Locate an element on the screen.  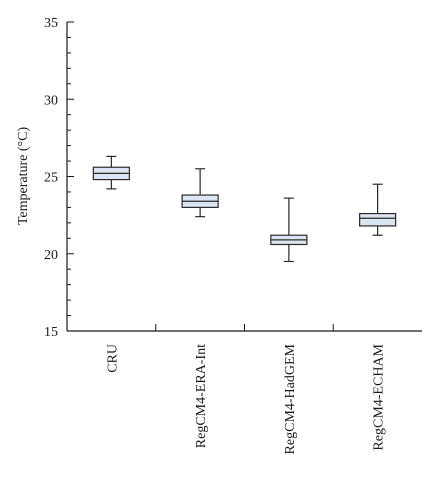
y-tick-label: 30 is located at coordinates (51, 100).